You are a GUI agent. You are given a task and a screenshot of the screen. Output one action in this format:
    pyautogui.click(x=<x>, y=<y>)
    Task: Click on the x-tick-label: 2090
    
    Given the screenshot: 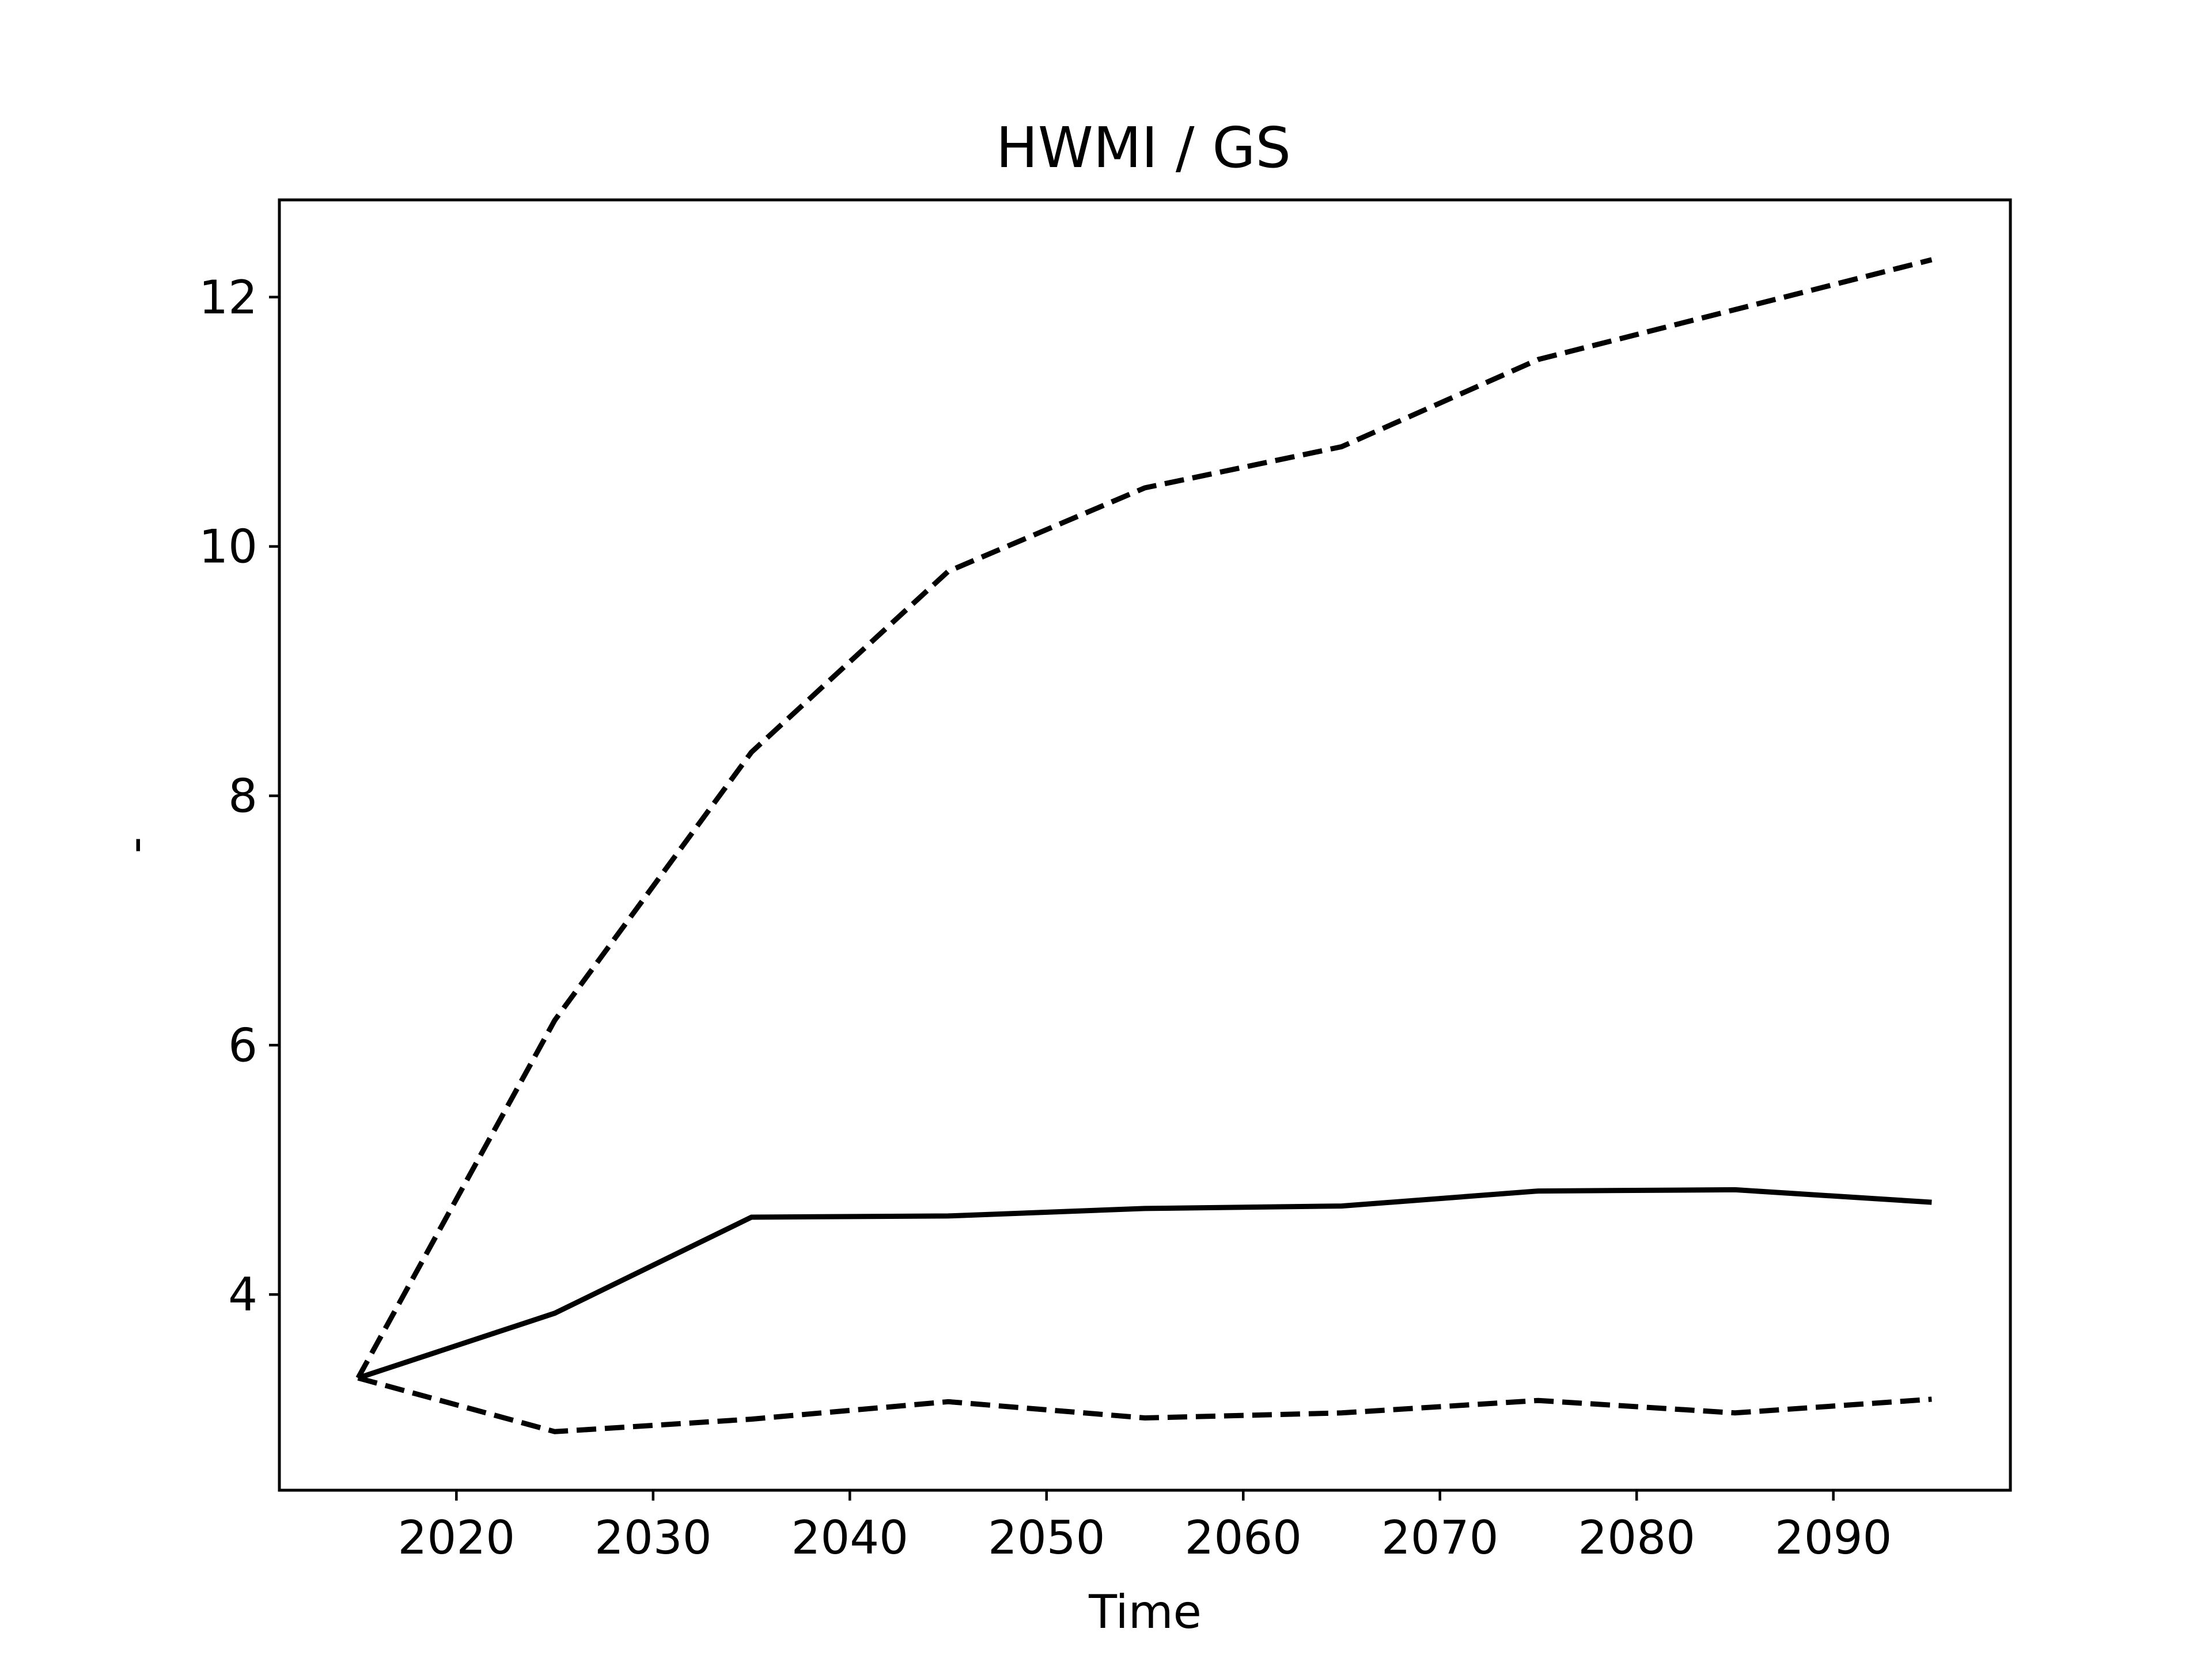 What is the action you would take?
    pyautogui.click(x=1833, y=1538)
    